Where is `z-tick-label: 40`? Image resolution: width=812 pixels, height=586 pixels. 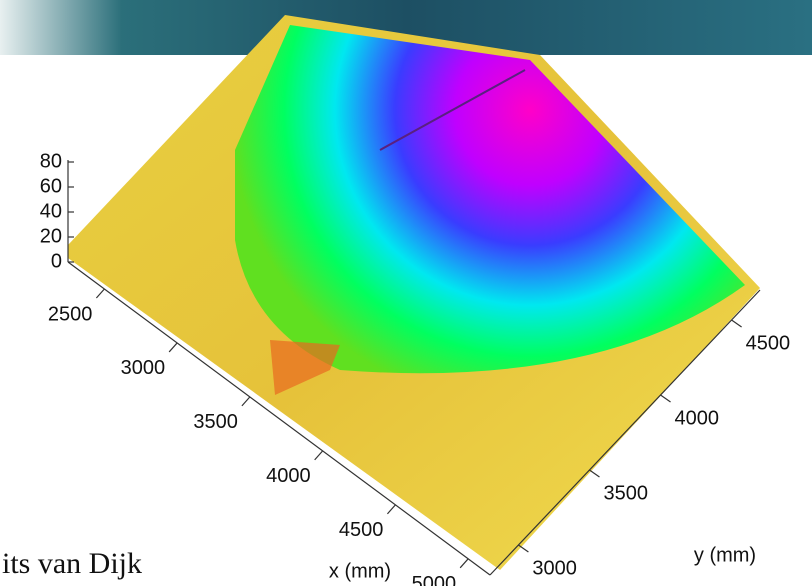 z-tick-label: 40 is located at coordinates (51, 211).